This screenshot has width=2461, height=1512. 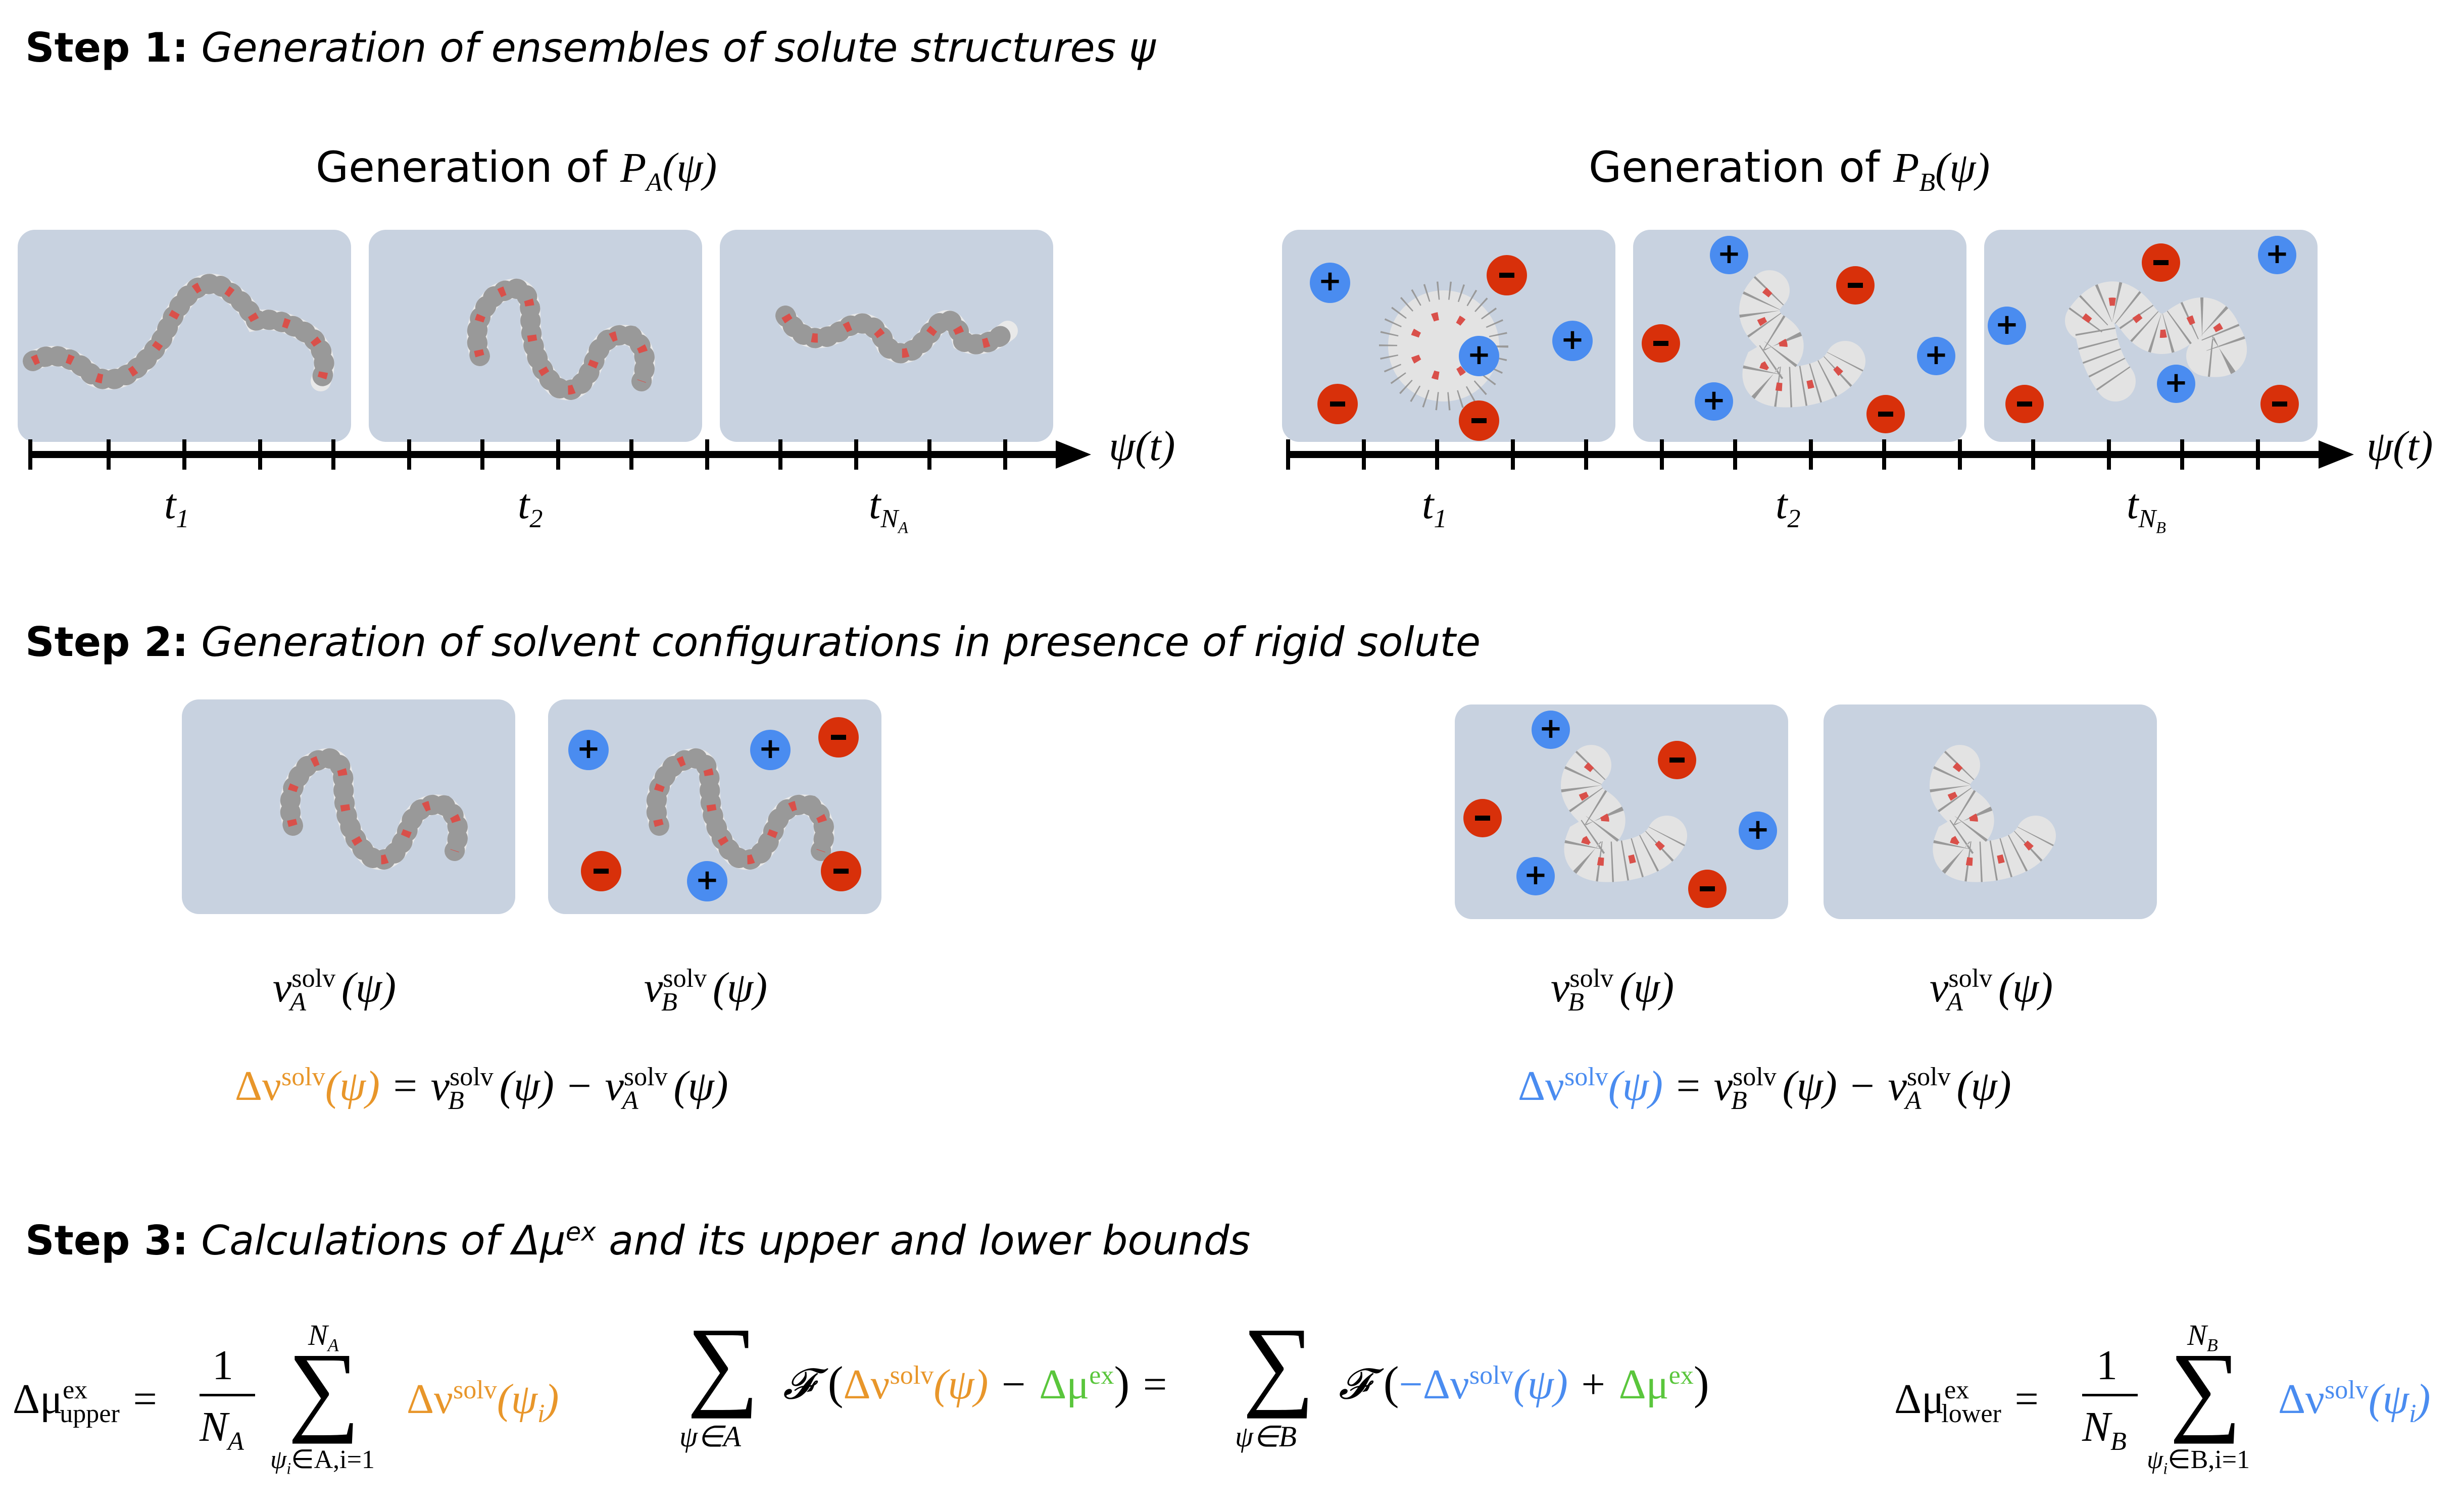 What do you see at coordinates (1927, 182) in the screenshot?
I see `right-title-sub: B` at bounding box center [1927, 182].